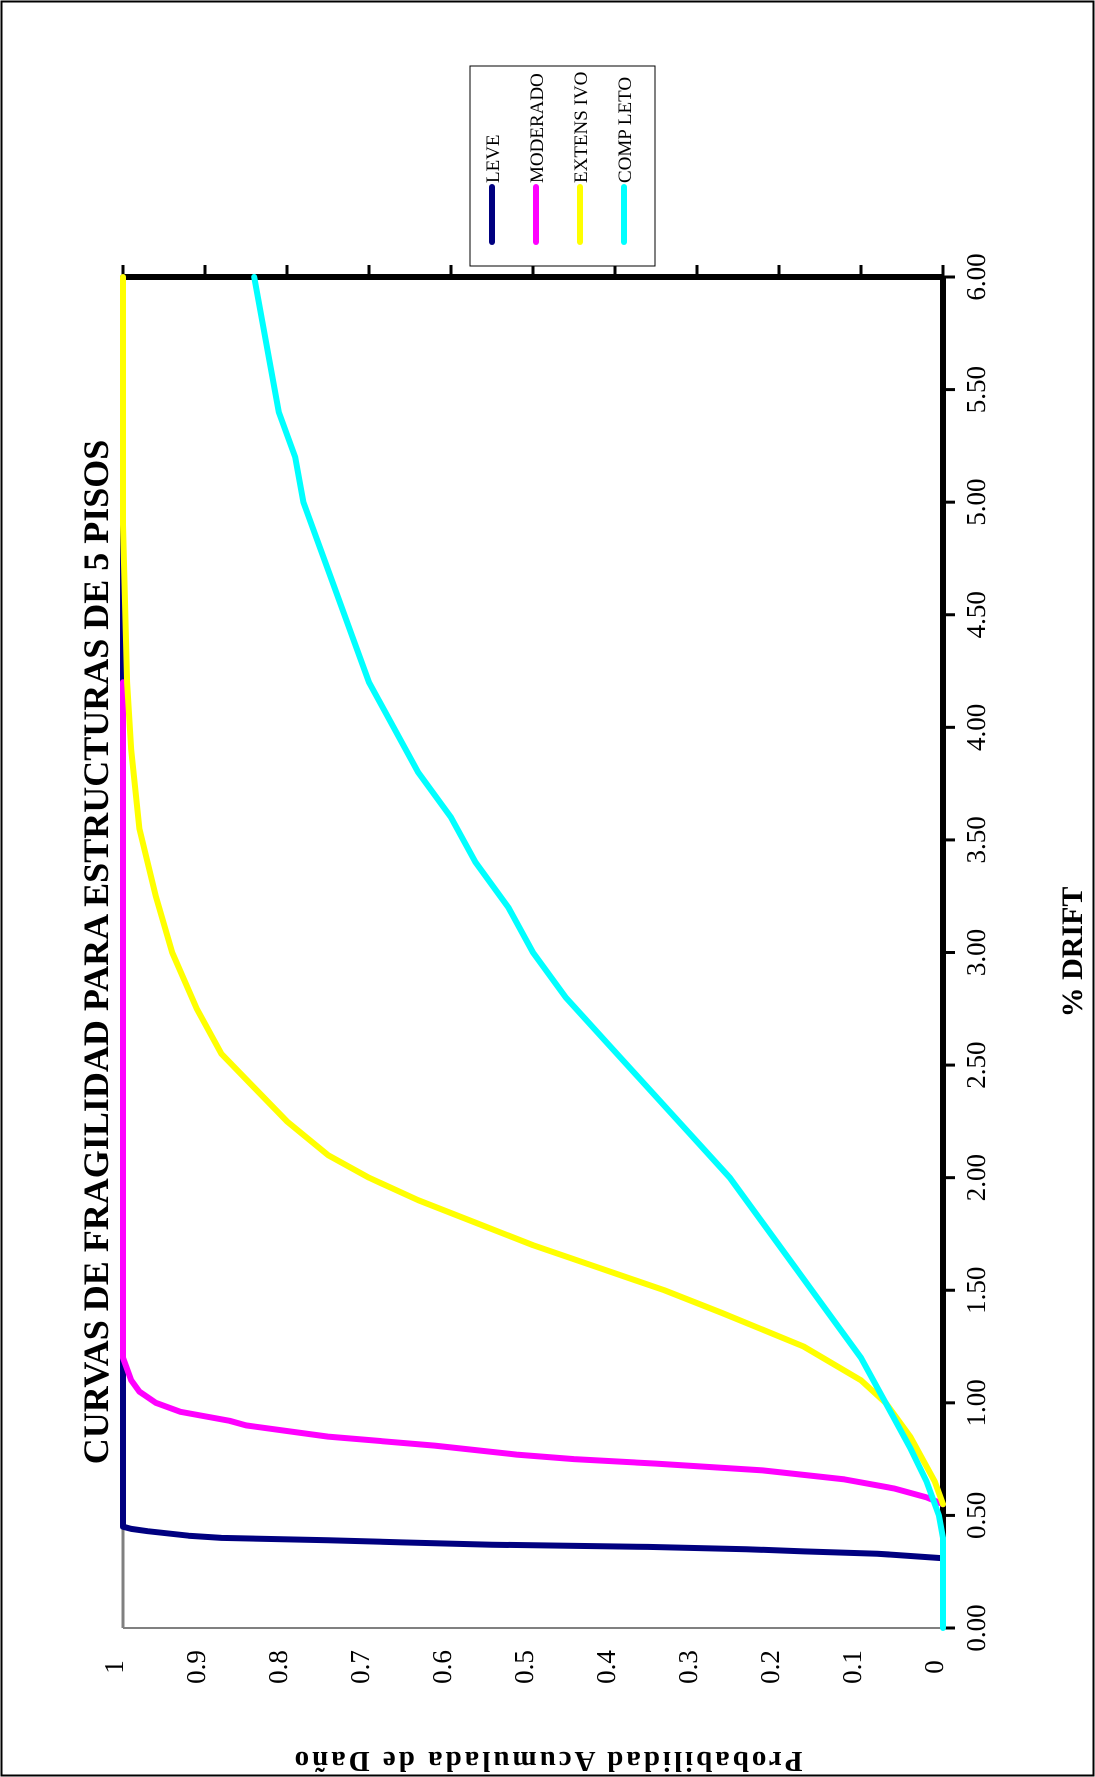 The height and width of the screenshot is (1777, 1095). Describe the element at coordinates (547, 1761) in the screenshot. I see `y-axis-title: Probabilidad Acumulada de Daño` at that location.